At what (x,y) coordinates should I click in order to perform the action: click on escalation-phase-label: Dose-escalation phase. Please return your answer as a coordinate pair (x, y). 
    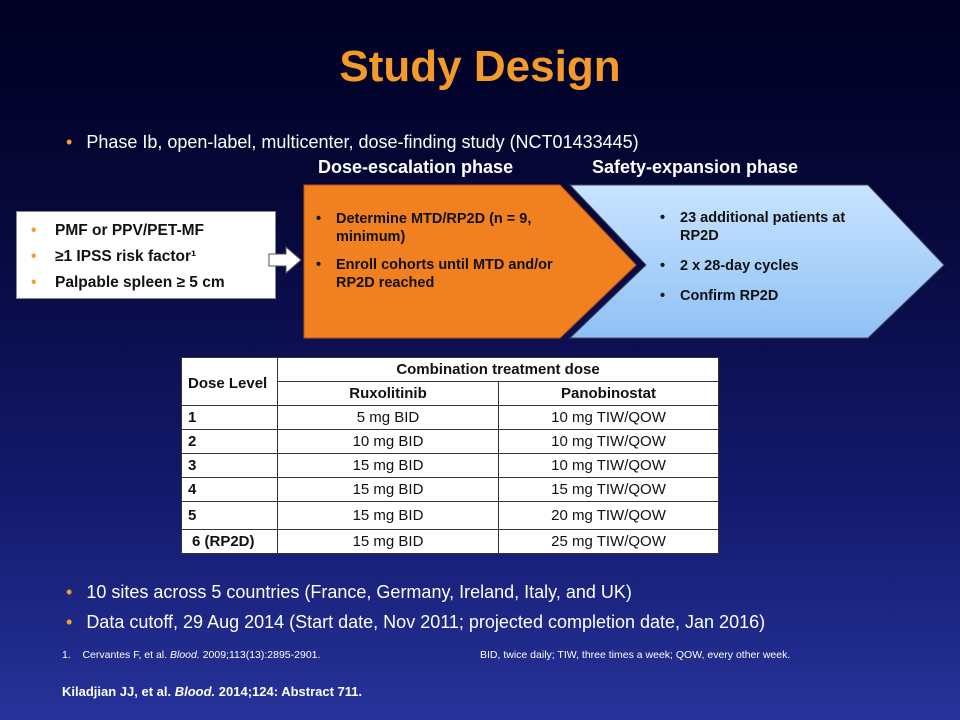
    Looking at the image, I should click on (416, 167).